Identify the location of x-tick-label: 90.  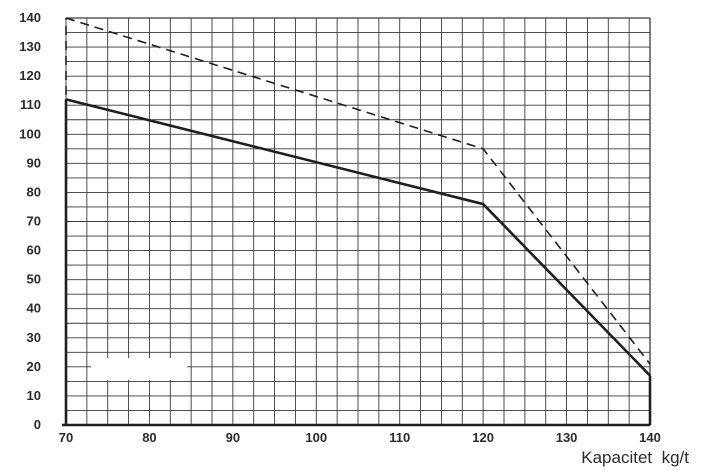
(233, 437).